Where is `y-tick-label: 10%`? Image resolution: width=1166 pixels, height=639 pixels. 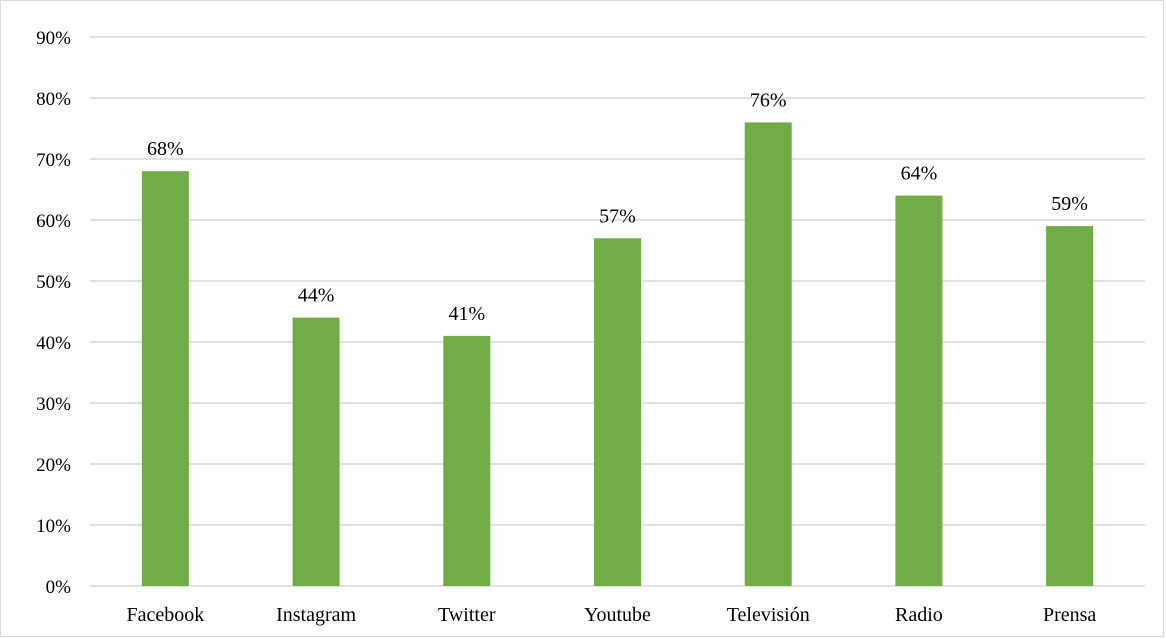 y-tick-label: 10% is located at coordinates (53, 526).